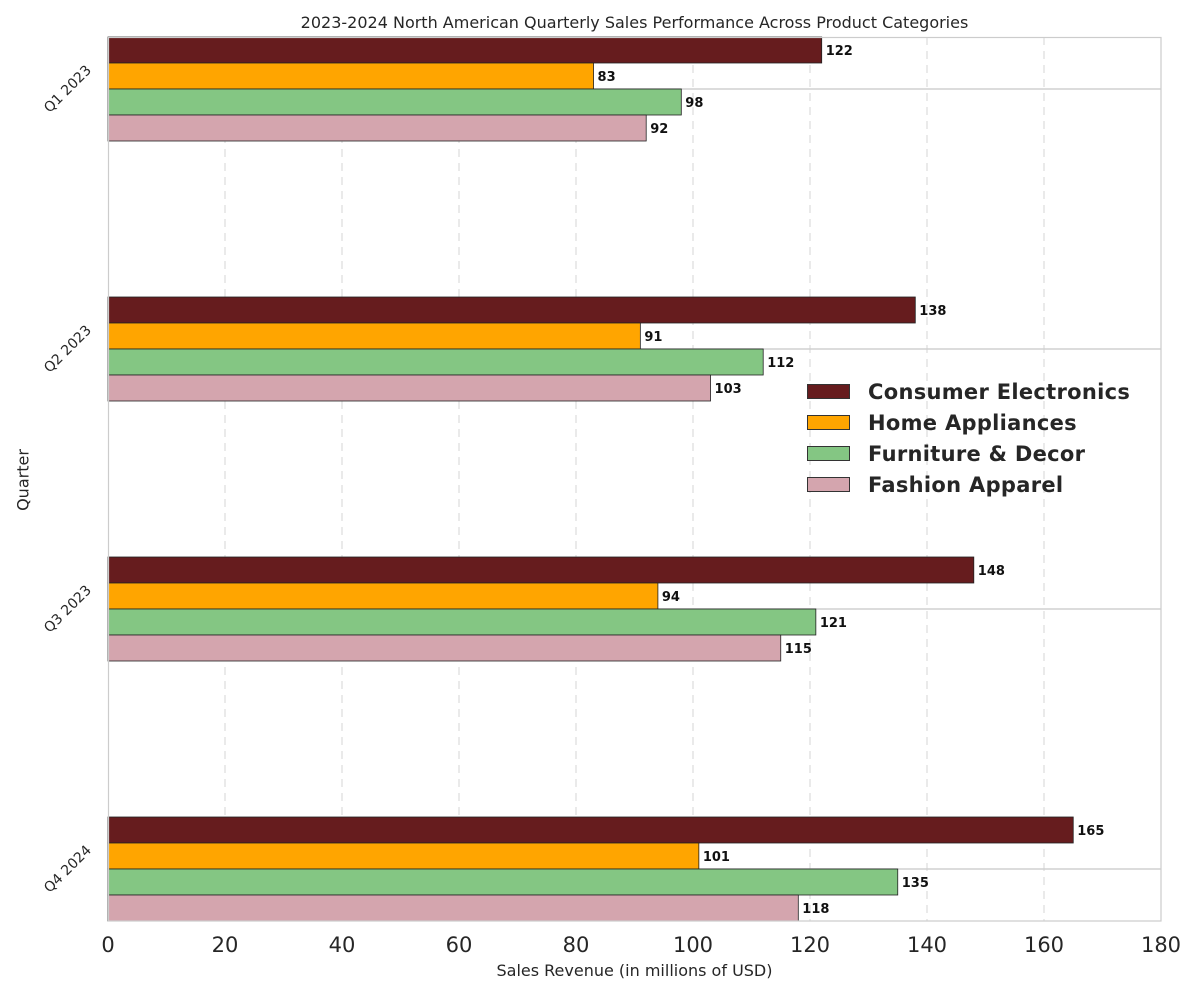 This screenshot has height=1000, width=1200. What do you see at coordinates (659, 129) in the screenshot?
I see `data-label: 92` at bounding box center [659, 129].